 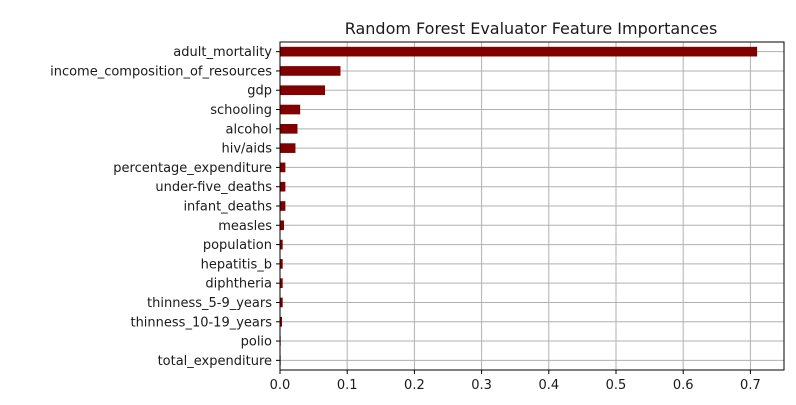 What do you see at coordinates (259, 91) in the screenshot?
I see `y-tick-label: gdp` at bounding box center [259, 91].